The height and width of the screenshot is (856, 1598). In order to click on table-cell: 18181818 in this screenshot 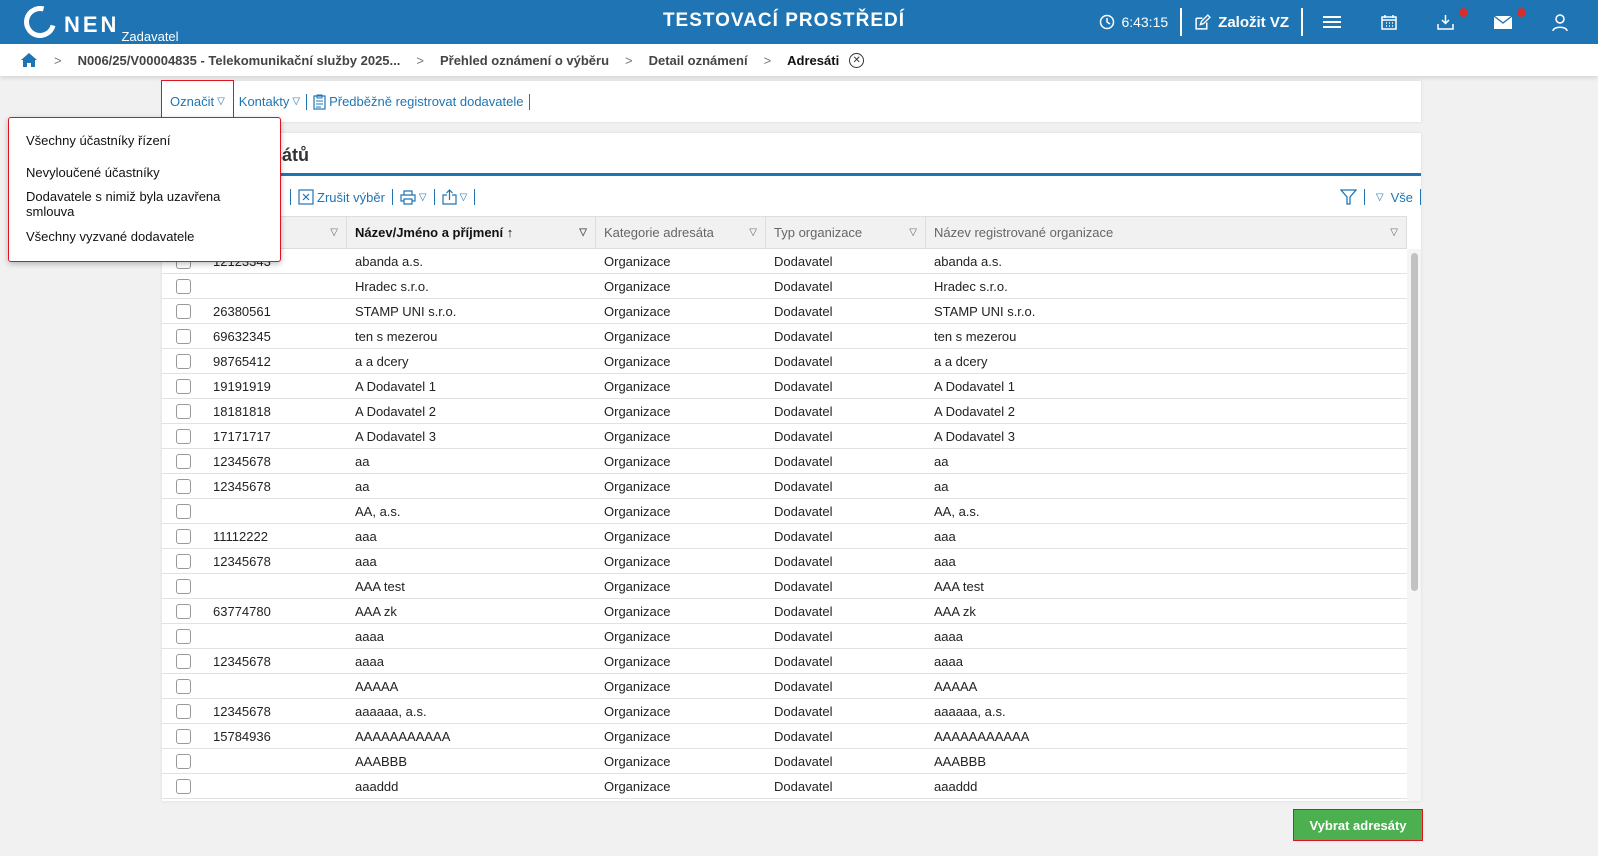, I will do `click(242, 411)`.